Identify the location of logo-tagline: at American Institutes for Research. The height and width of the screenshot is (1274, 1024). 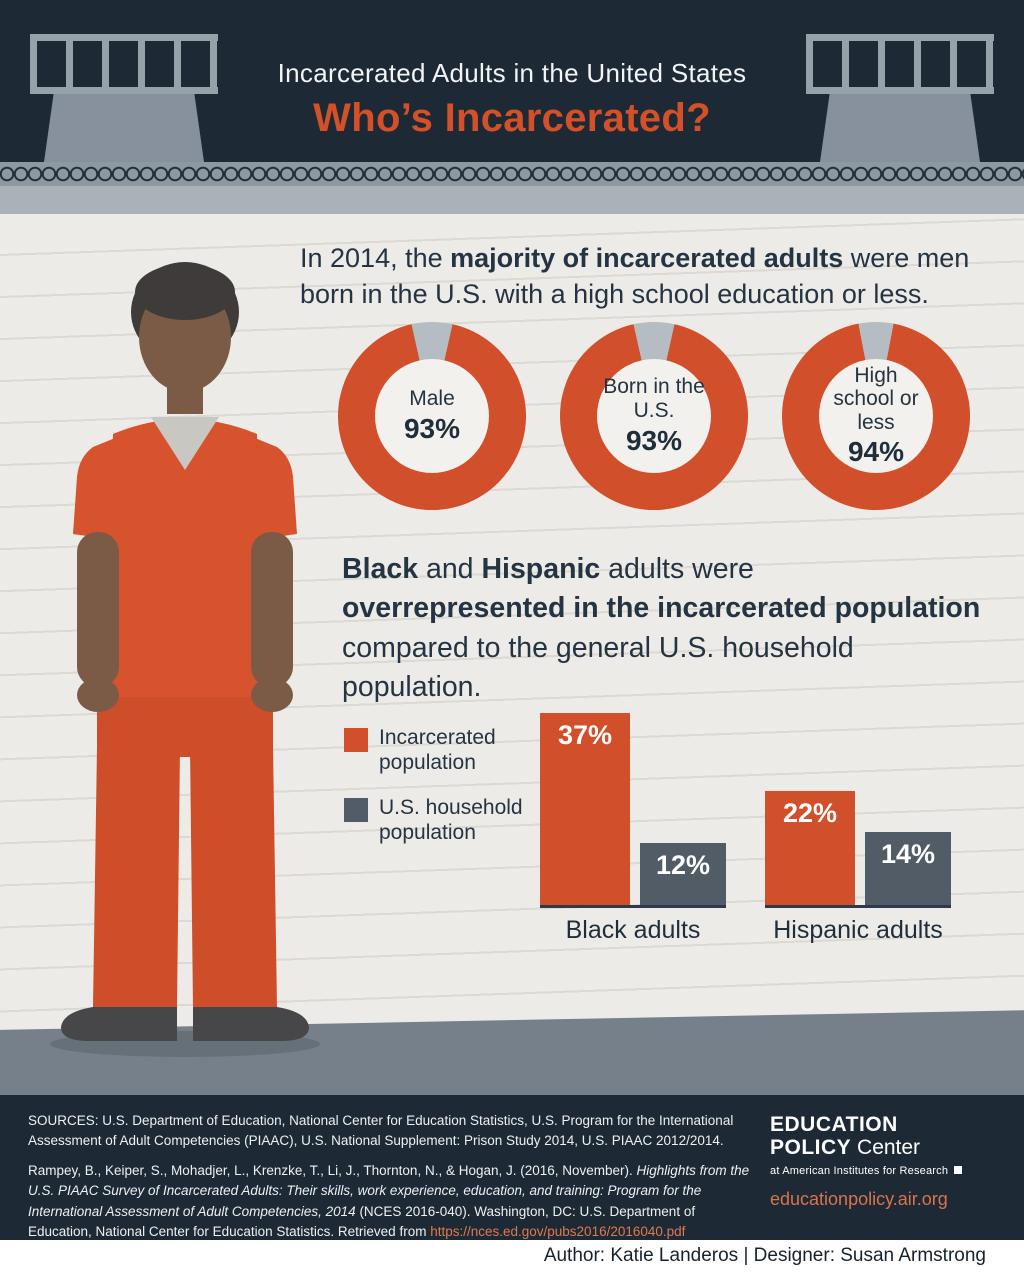
(890, 1171).